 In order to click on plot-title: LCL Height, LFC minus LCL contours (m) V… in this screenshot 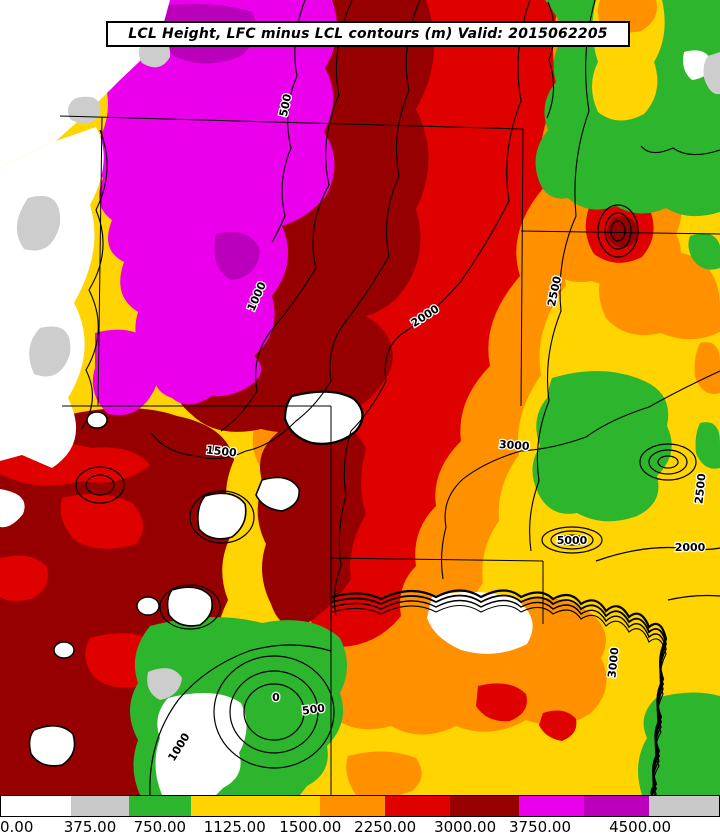, I will do `click(368, 34)`.